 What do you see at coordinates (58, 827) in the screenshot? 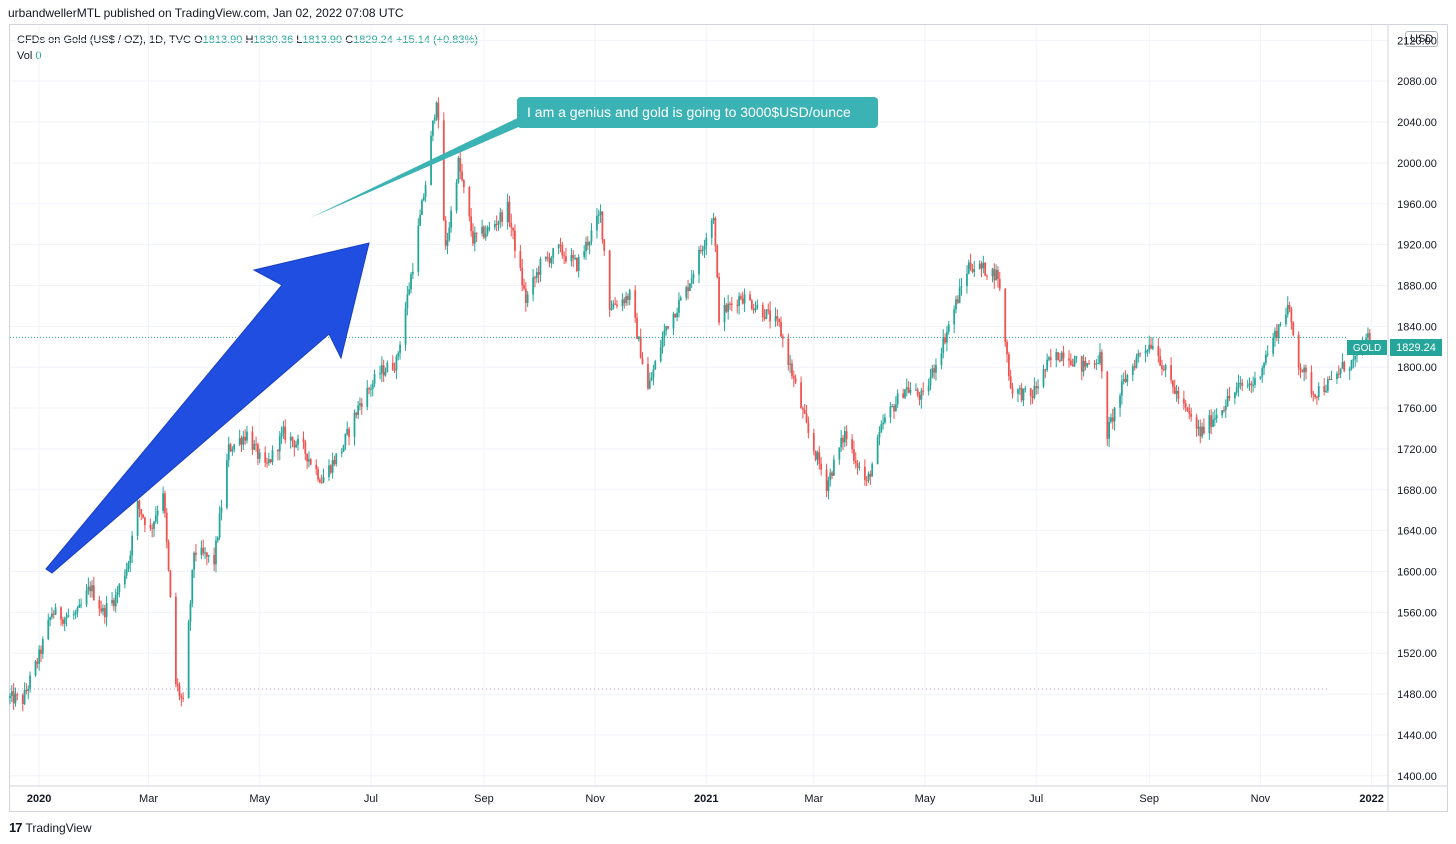
I see `footer-brand: TradingView` at bounding box center [58, 827].